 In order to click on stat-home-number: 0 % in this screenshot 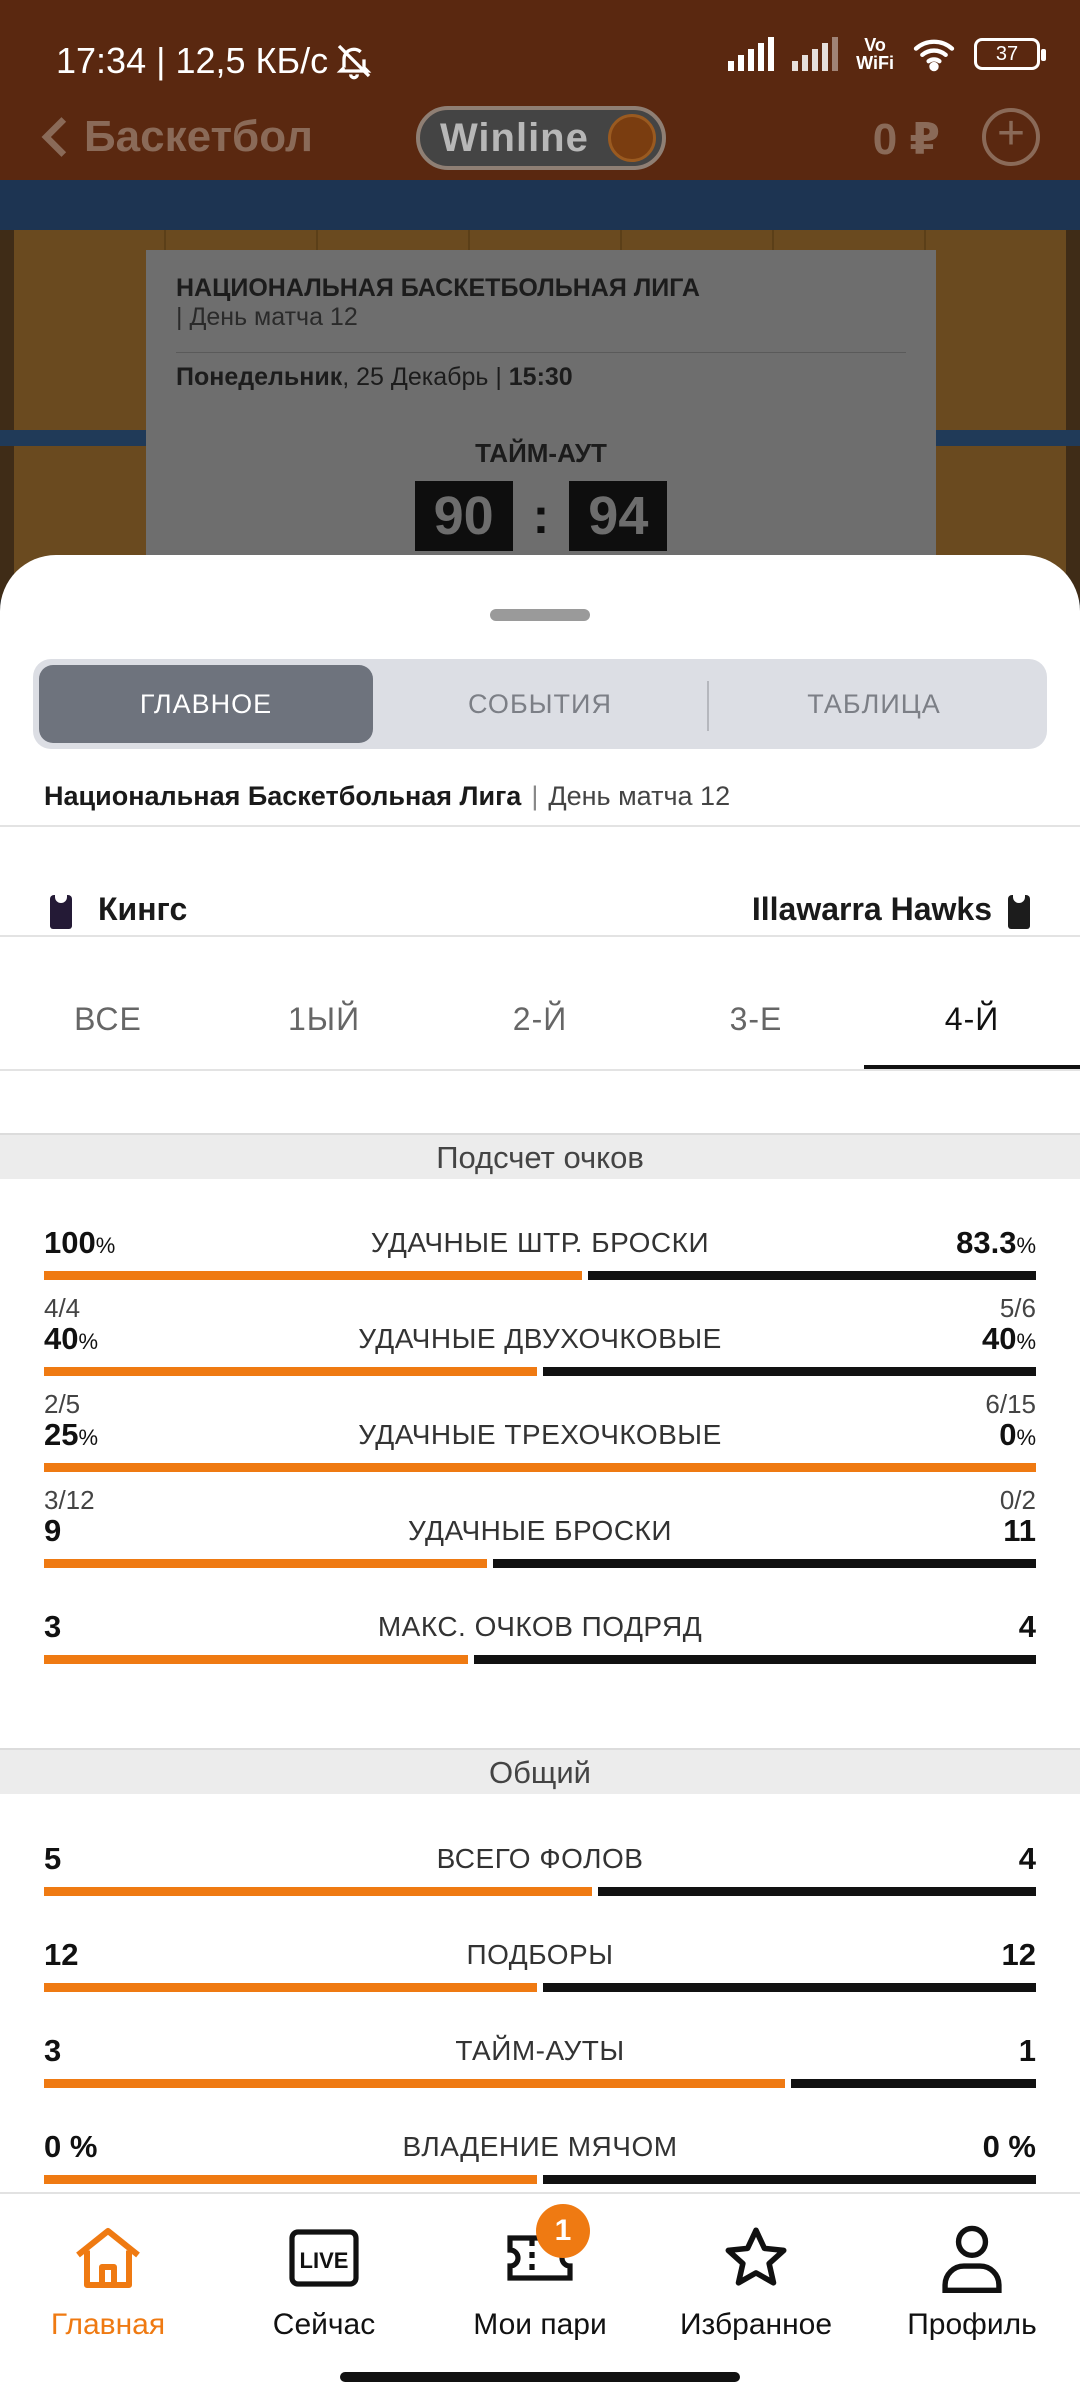, I will do `click(71, 2146)`.